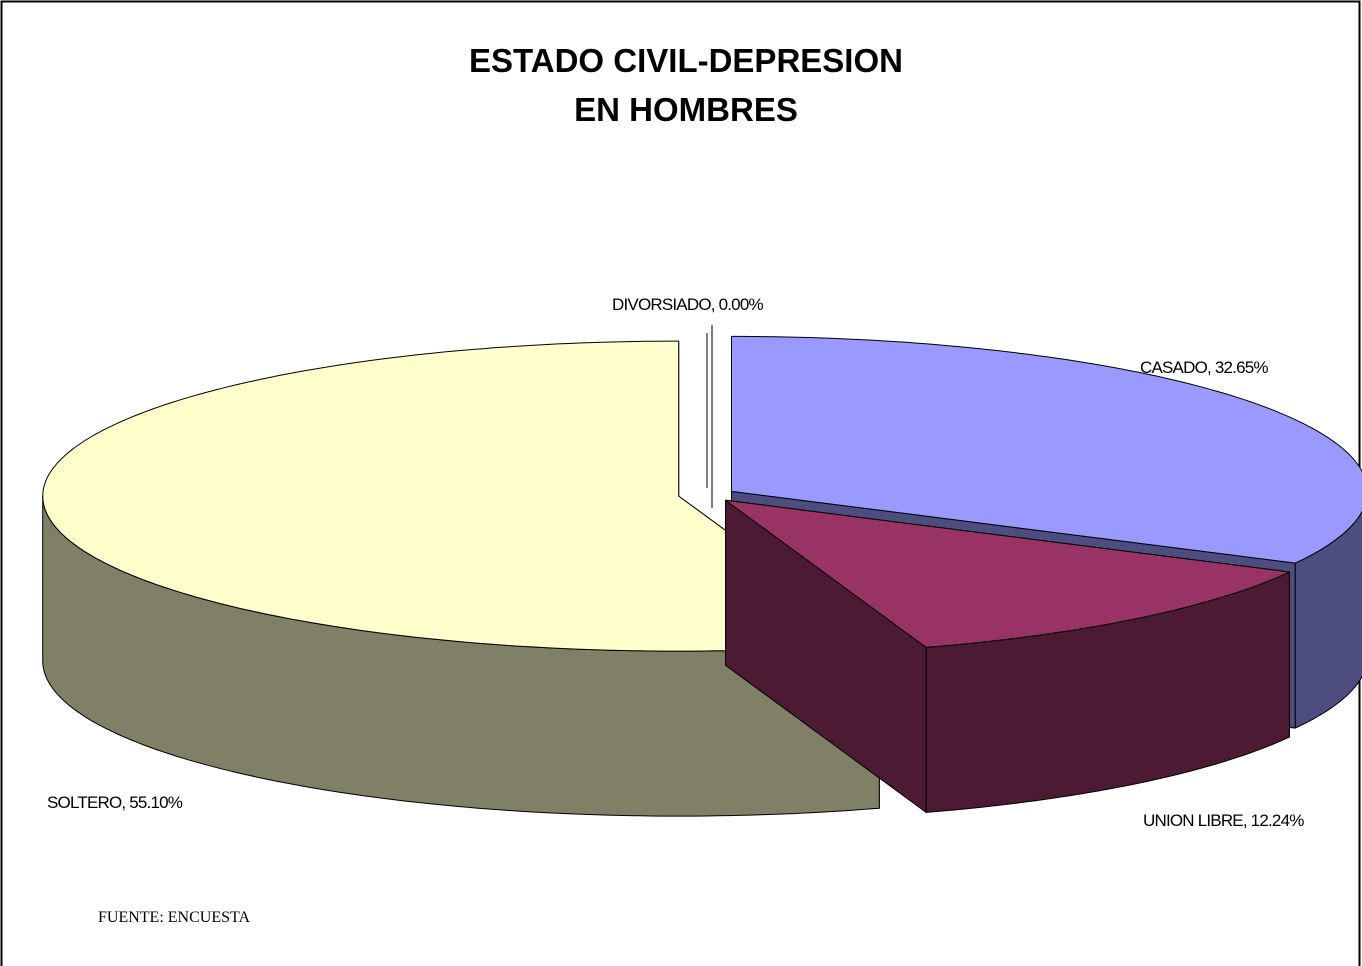  Describe the element at coordinates (686, 60) in the screenshot. I see `chart-title: ESTADO CIVIL-DEPRESION` at that location.